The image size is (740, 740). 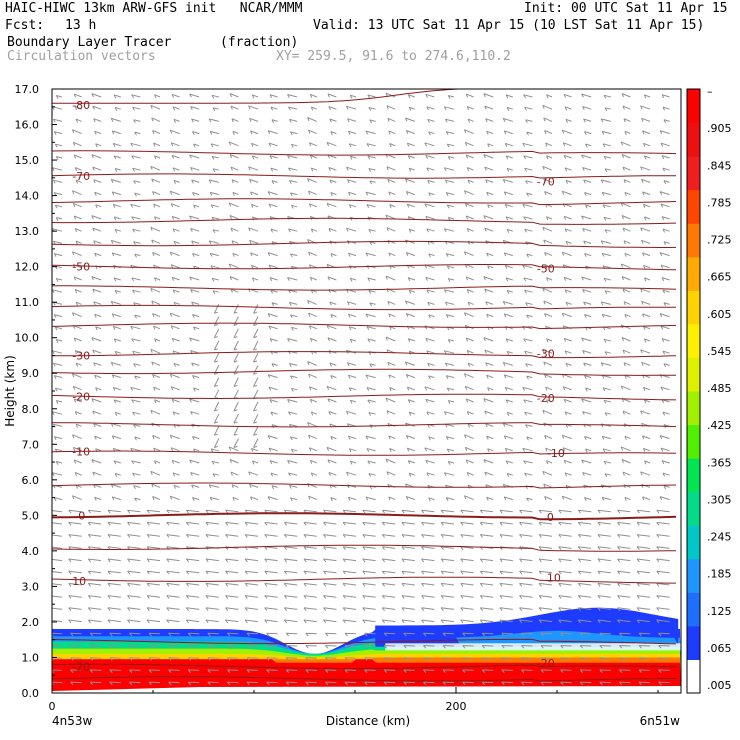 What do you see at coordinates (261, 96) in the screenshot?
I see `contour-line-top` at bounding box center [261, 96].